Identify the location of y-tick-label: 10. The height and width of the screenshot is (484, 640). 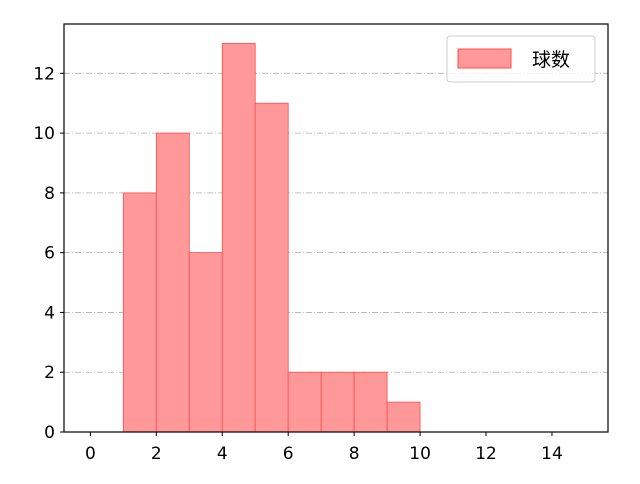
(44, 134).